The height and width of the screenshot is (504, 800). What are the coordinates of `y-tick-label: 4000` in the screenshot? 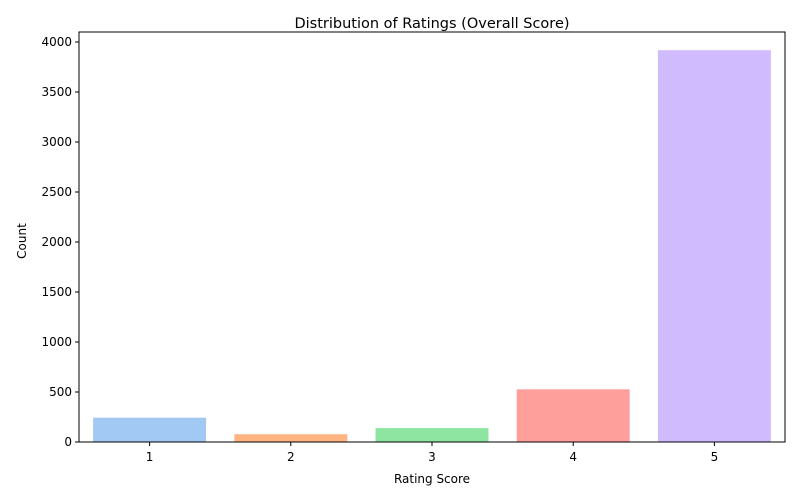 It's located at (56, 42).